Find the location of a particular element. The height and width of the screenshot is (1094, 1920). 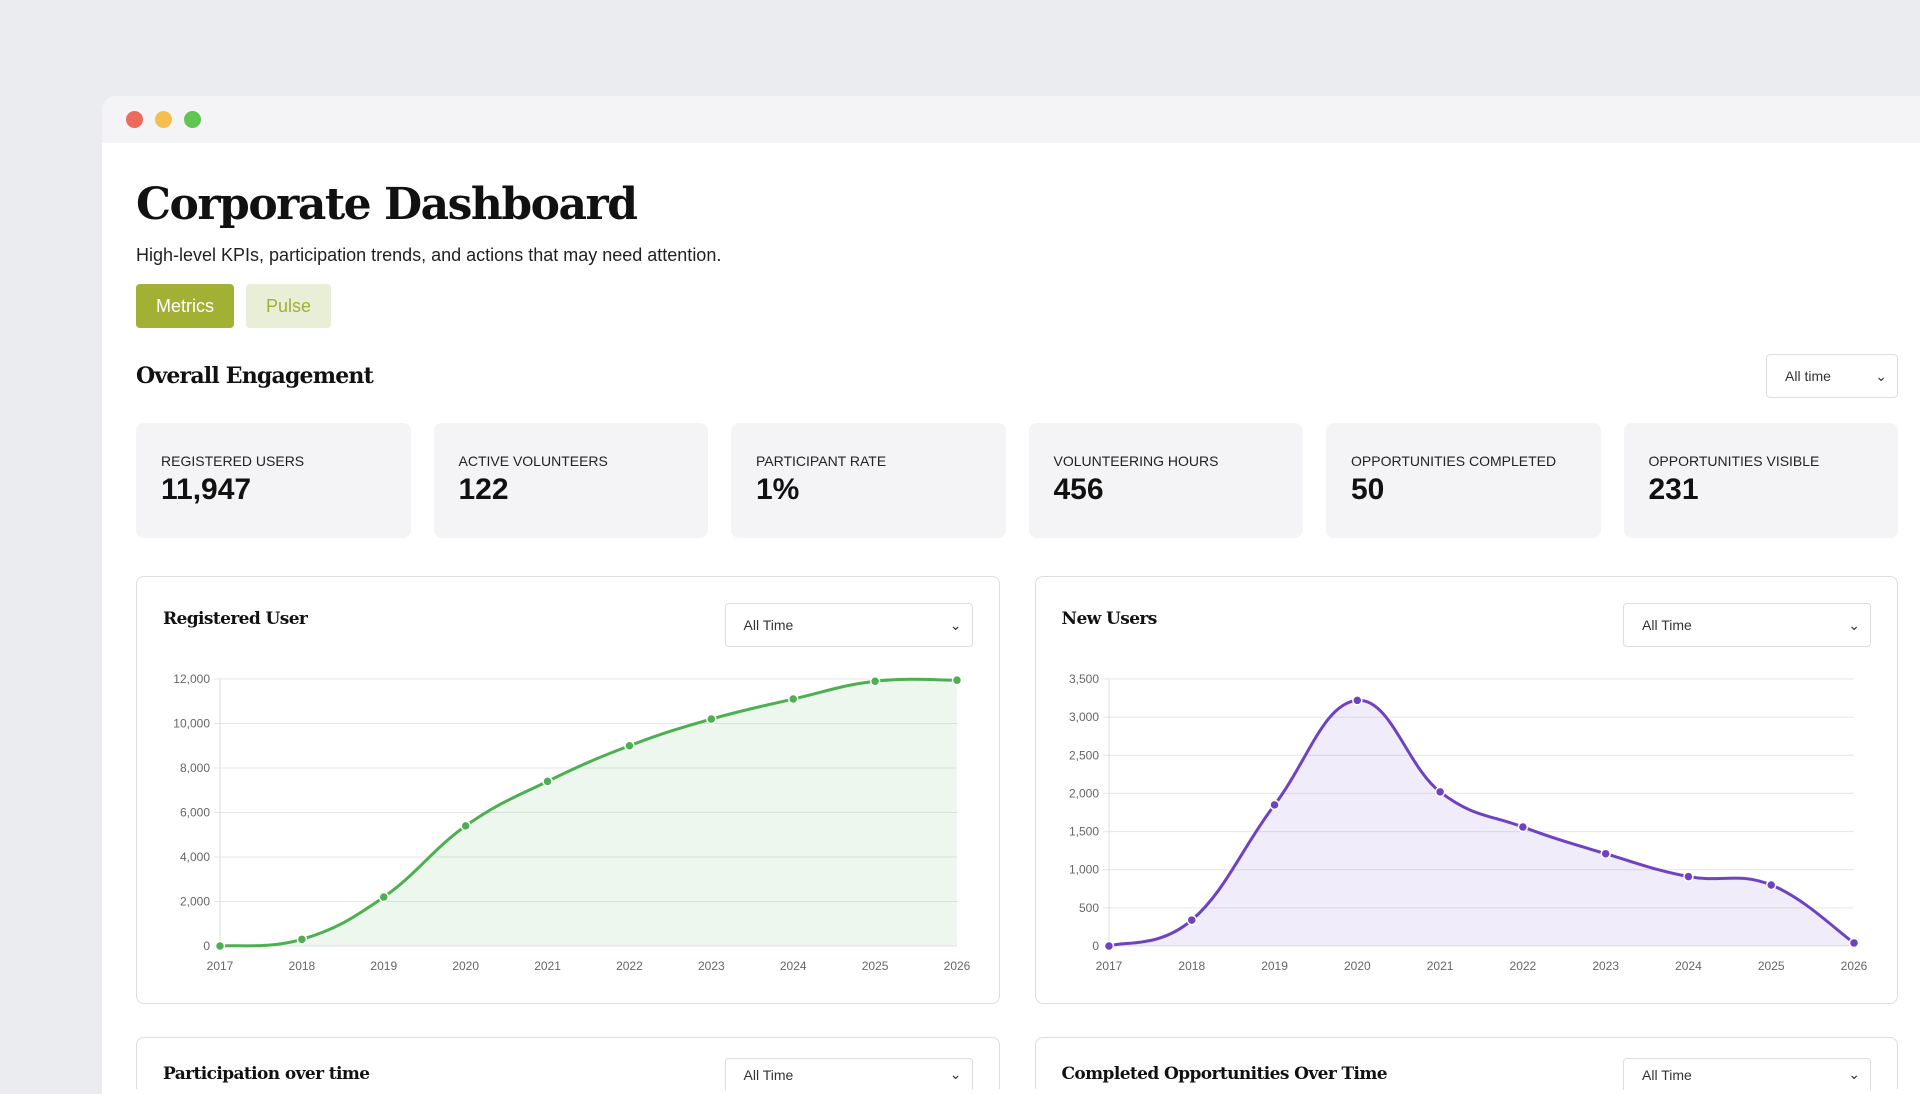

chart-title: Completed Opportunities Over Time is located at coordinates (1224, 1074).